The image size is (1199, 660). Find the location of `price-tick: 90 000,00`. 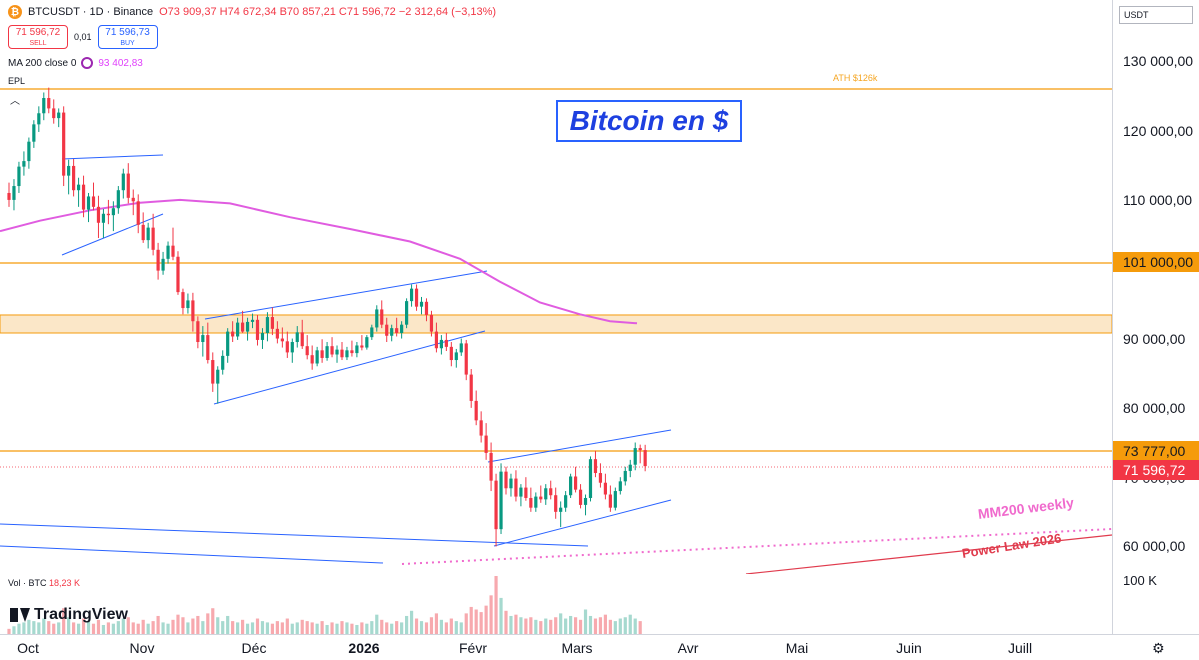

price-tick: 90 000,00 is located at coordinates (1154, 338).